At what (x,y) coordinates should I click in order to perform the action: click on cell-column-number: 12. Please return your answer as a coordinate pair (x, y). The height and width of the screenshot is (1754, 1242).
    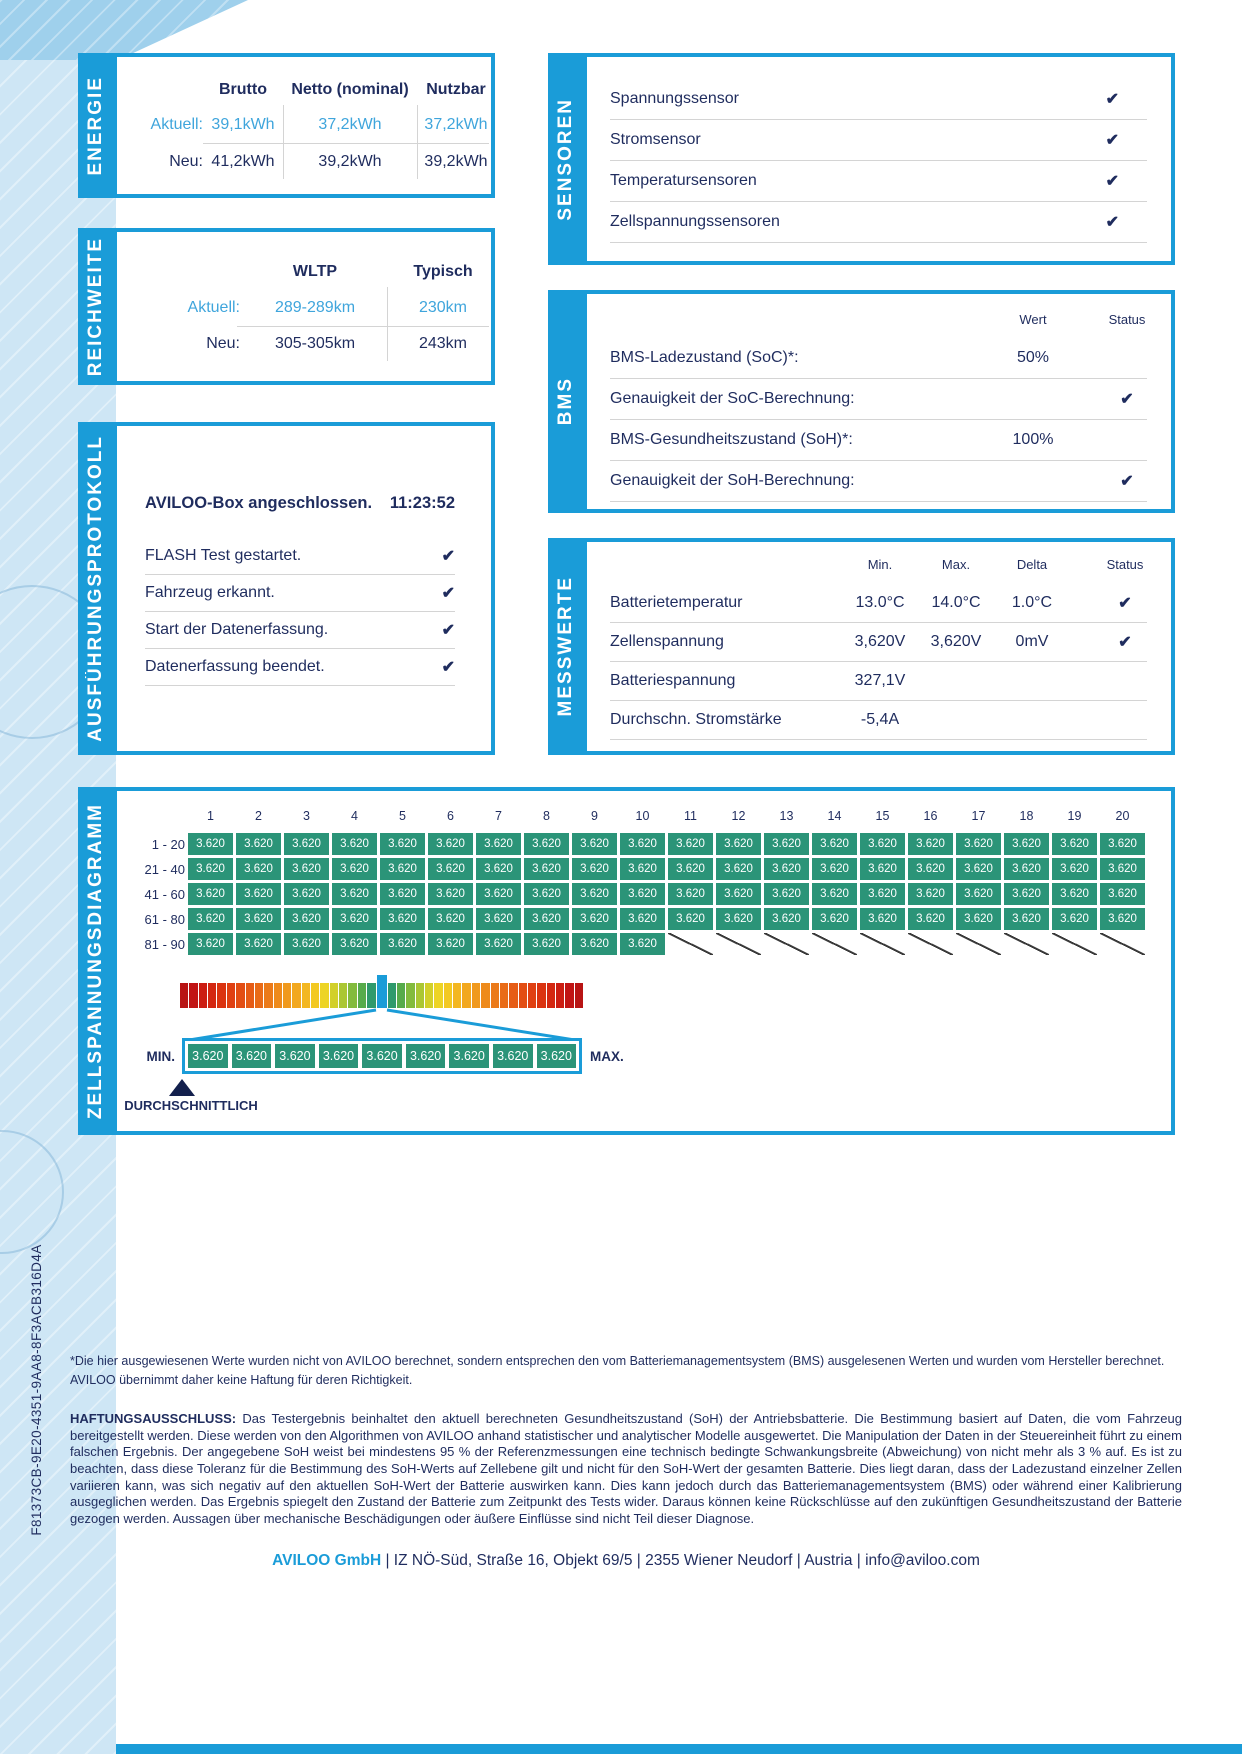
    Looking at the image, I should click on (738, 816).